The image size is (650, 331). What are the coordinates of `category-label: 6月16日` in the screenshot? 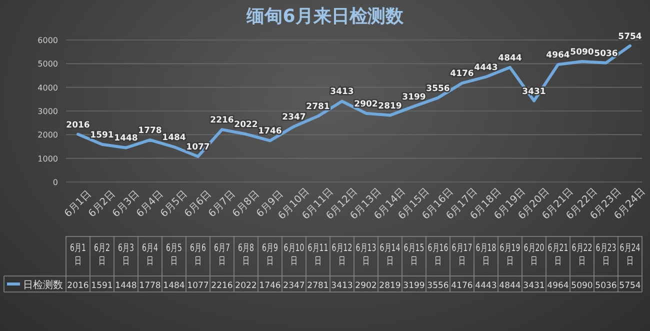 It's located at (438, 255).